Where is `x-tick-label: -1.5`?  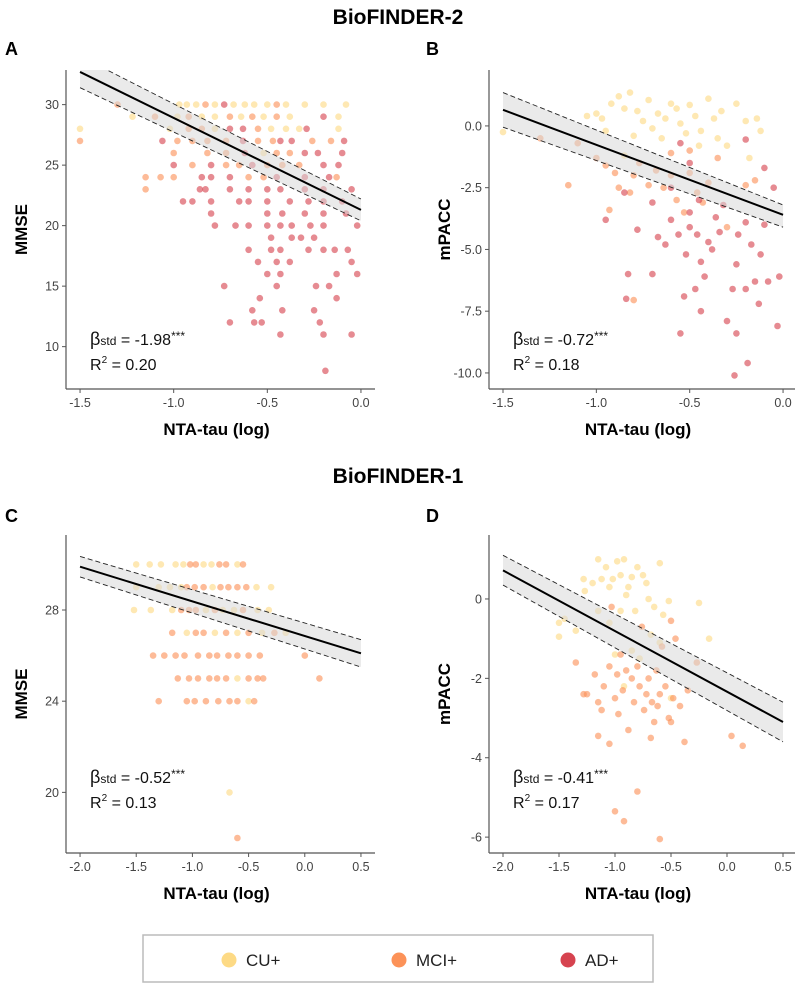 x-tick-label: -1.5 is located at coordinates (136, 867).